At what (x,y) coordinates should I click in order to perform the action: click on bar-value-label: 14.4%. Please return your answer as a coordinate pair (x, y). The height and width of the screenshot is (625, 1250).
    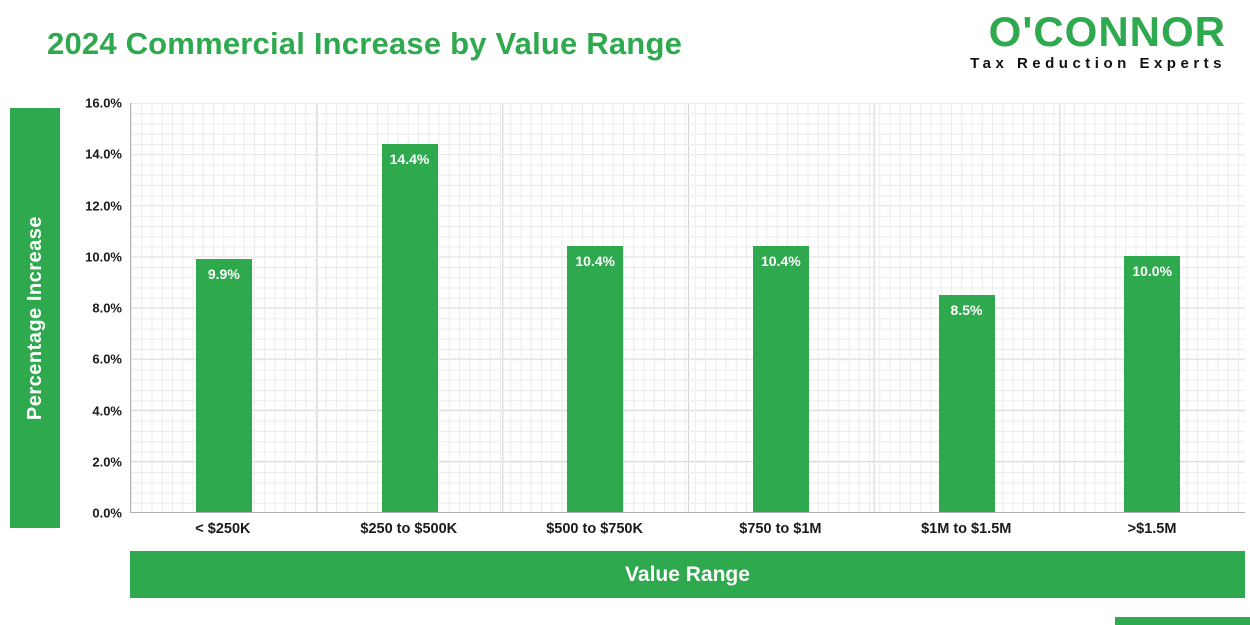
    Looking at the image, I should click on (409, 158).